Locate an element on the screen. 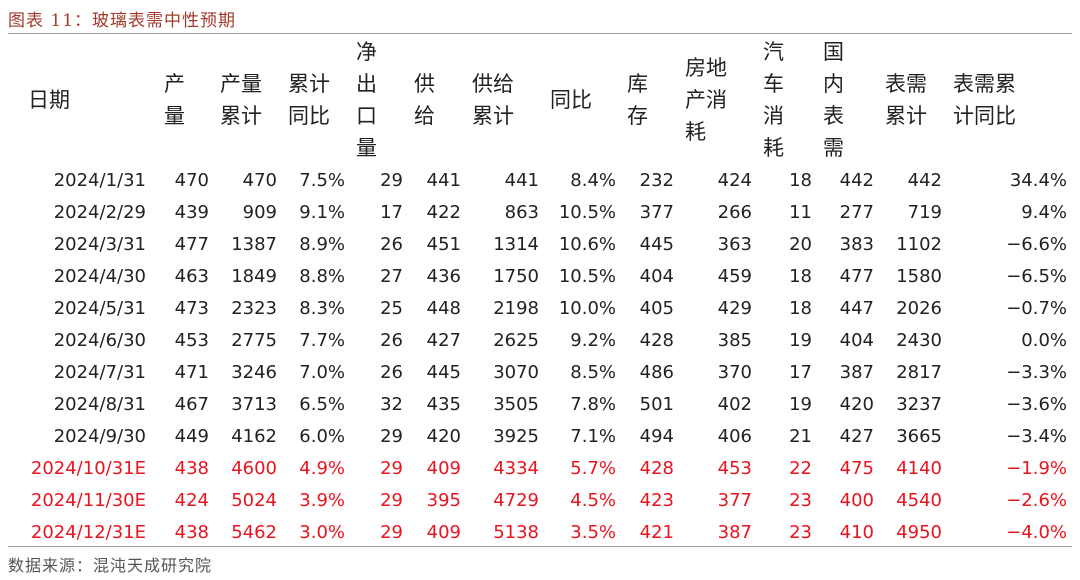  cell-cumulative-yoy: 7.5% is located at coordinates (322, 180).